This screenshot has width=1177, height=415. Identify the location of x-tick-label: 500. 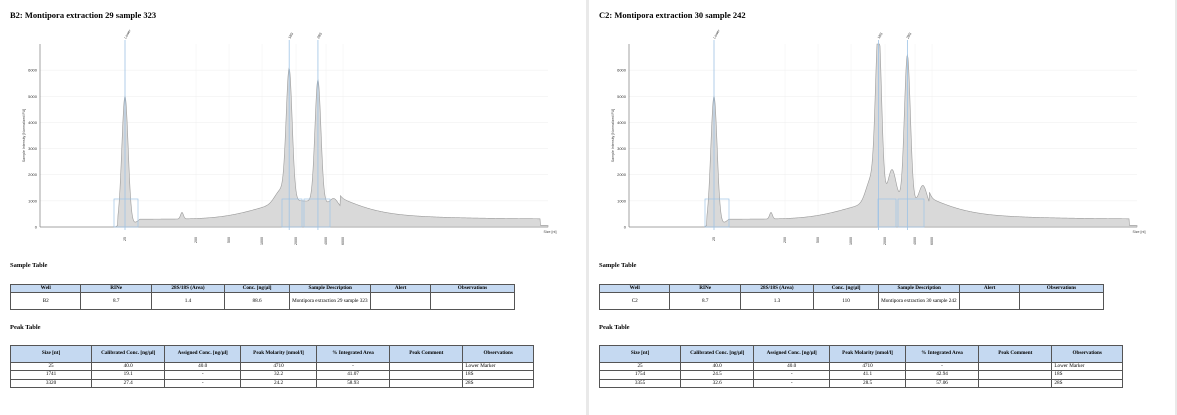
(229, 240).